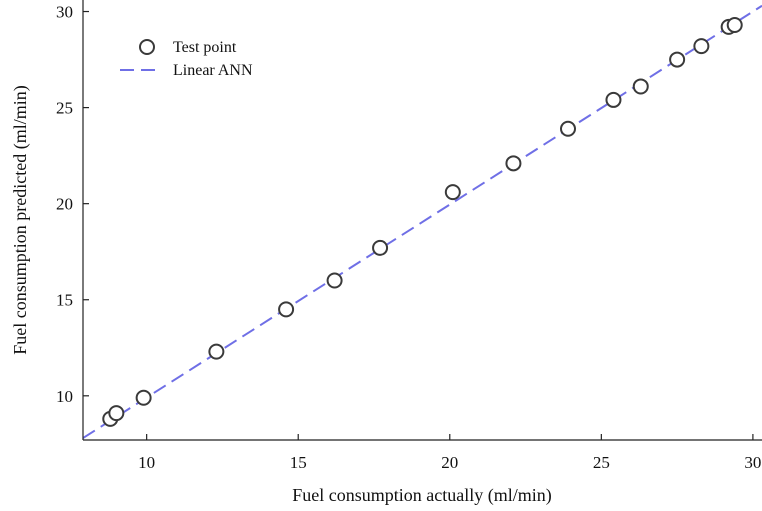  What do you see at coordinates (64, 204) in the screenshot?
I see `y-tick-label: 20` at bounding box center [64, 204].